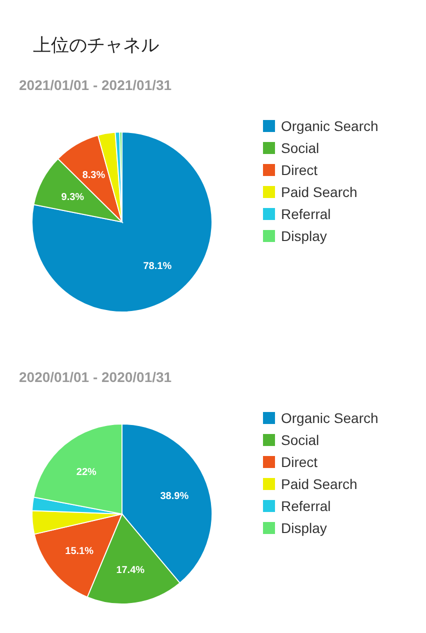  I want to click on data-label: 38.9%, so click(174, 496).